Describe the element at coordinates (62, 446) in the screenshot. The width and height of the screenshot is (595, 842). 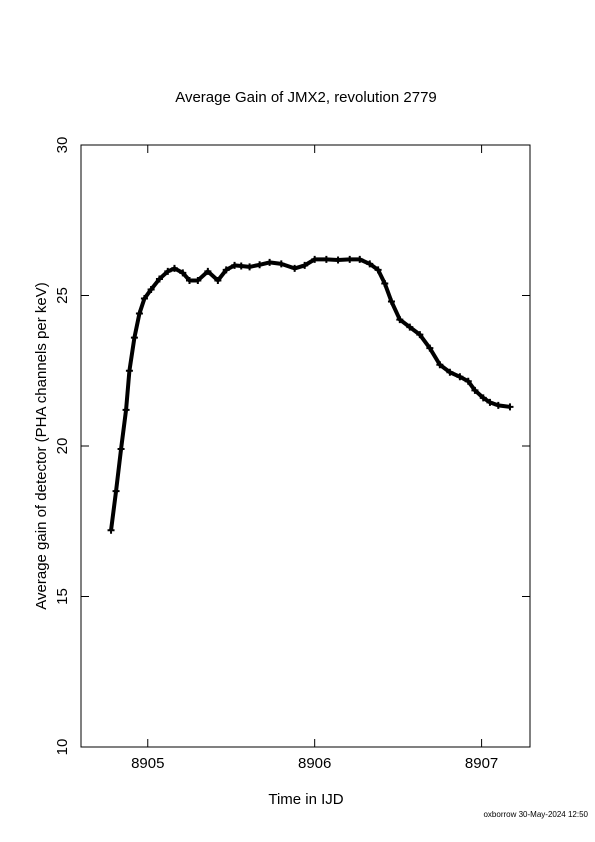
I see `y-tick-label: 20` at that location.